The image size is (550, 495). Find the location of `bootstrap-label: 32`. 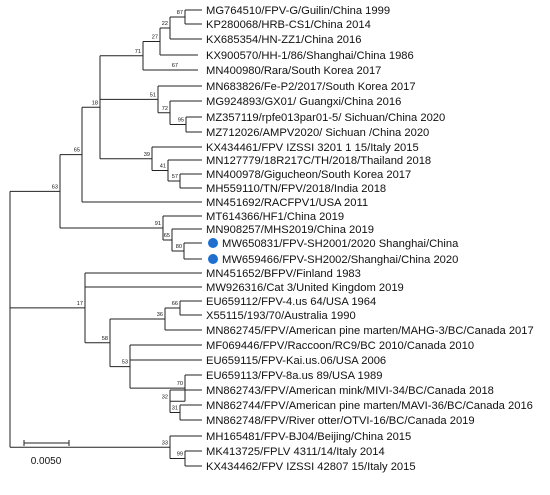

bootstrap-label: 32 is located at coordinates (165, 397).